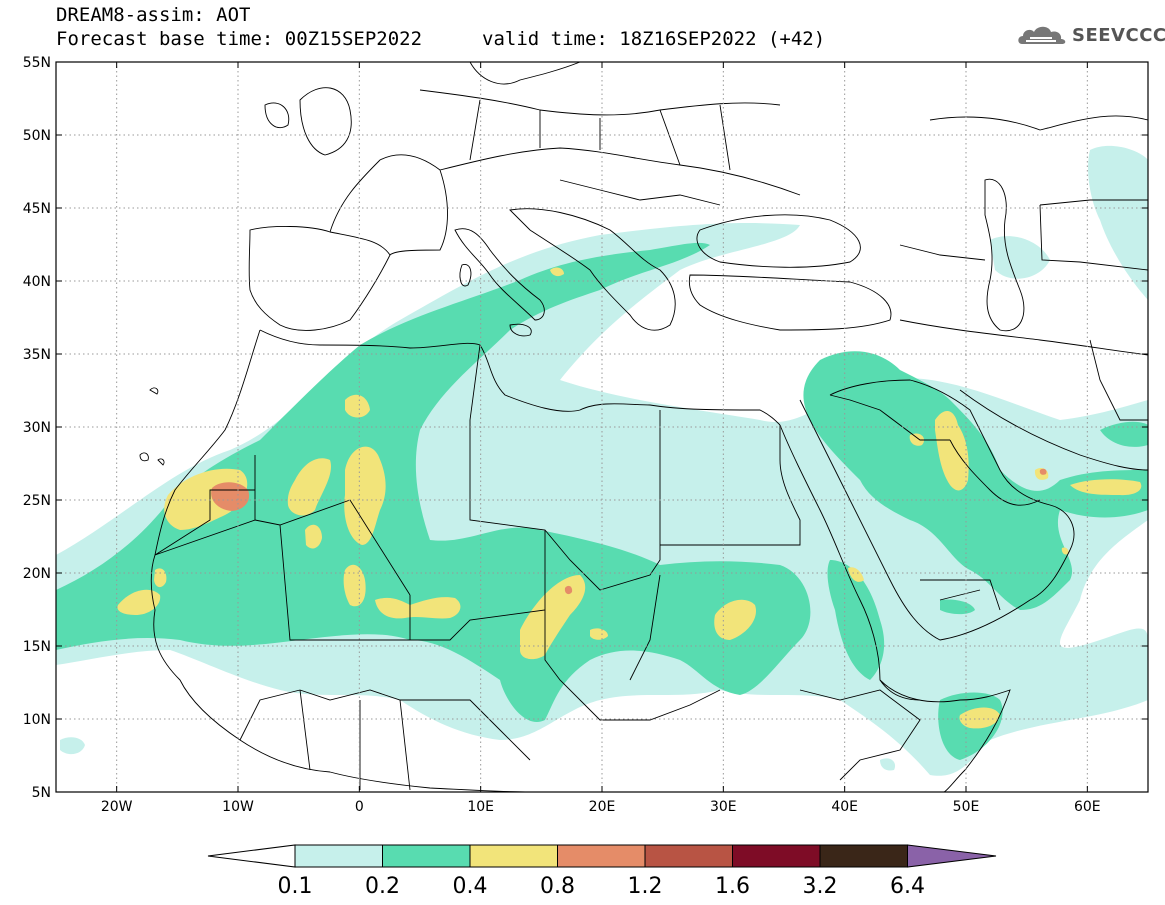 This screenshot has height=905, width=1165. I want to click on colorbar-label: 1.6, so click(732, 886).